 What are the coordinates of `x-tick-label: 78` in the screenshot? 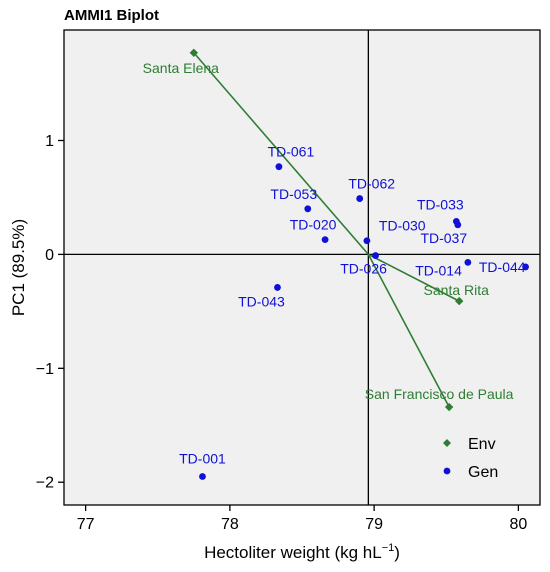 It's located at (230, 524).